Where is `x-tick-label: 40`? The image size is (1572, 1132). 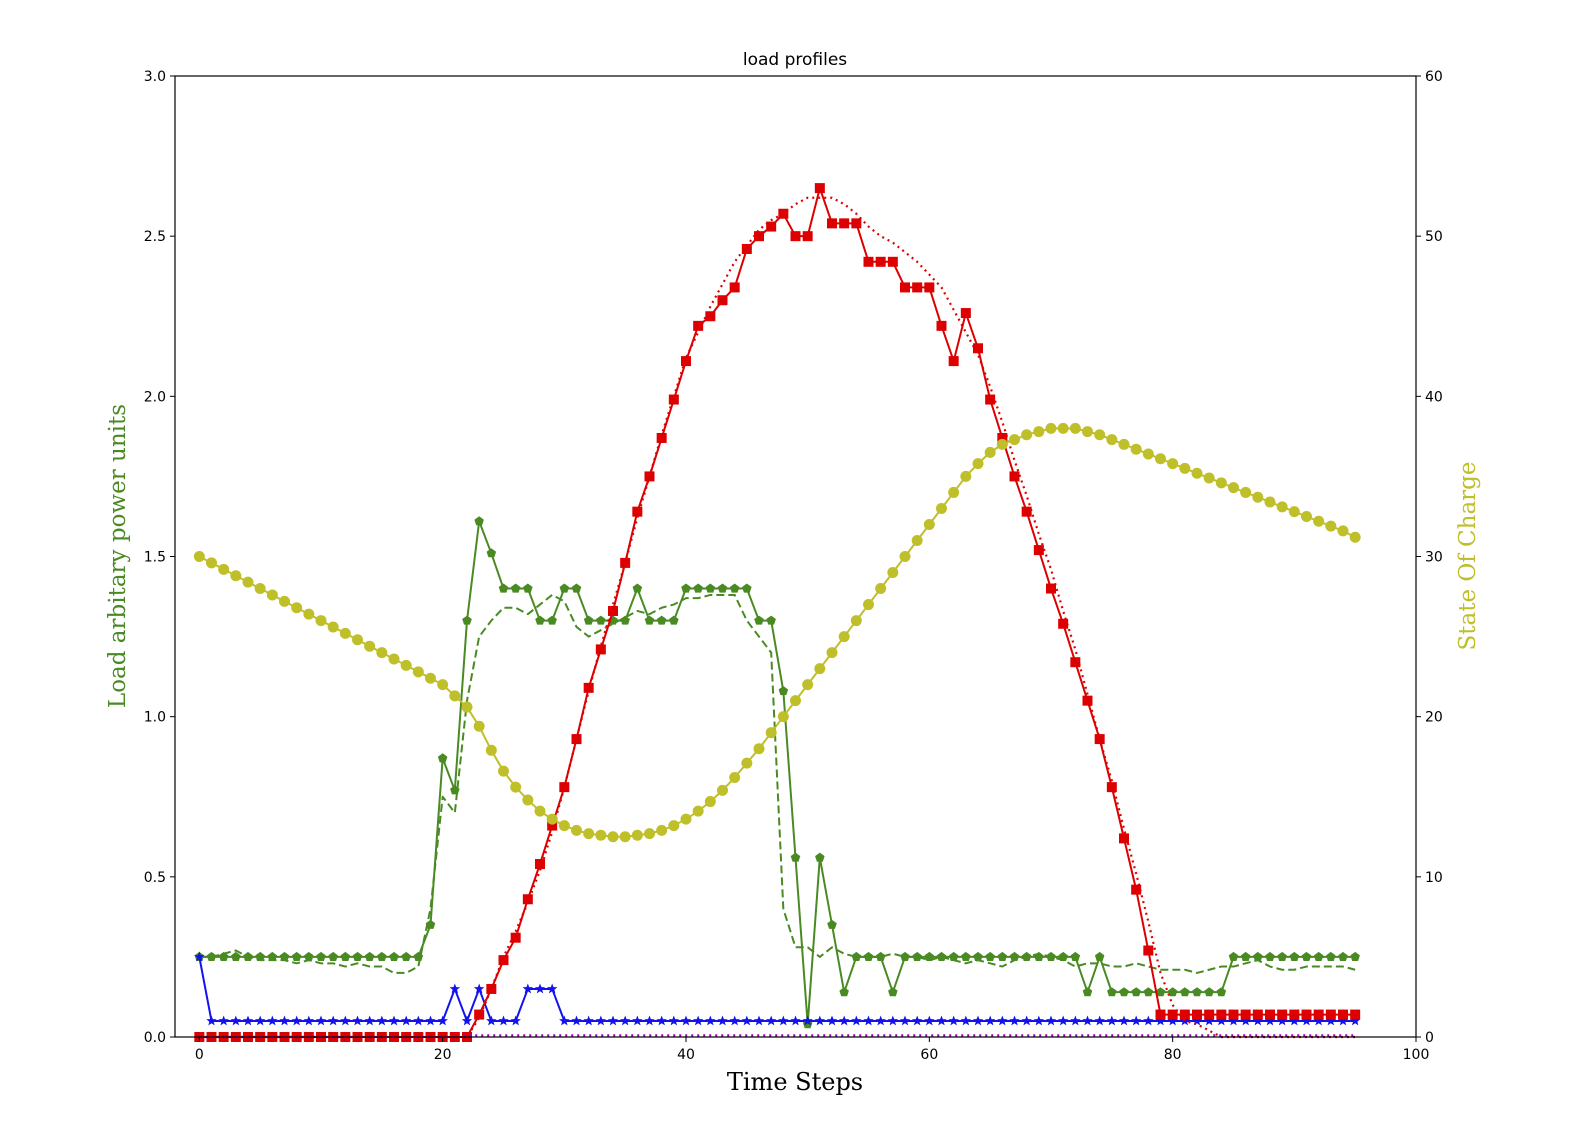
x-tick-label: 40 is located at coordinates (686, 1055).